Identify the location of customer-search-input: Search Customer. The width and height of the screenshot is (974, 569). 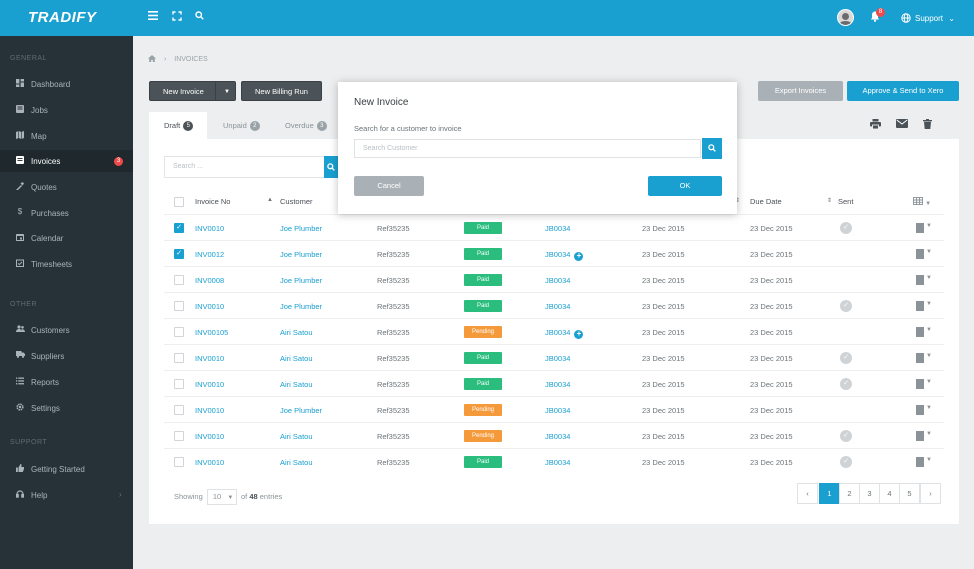
(527, 148).